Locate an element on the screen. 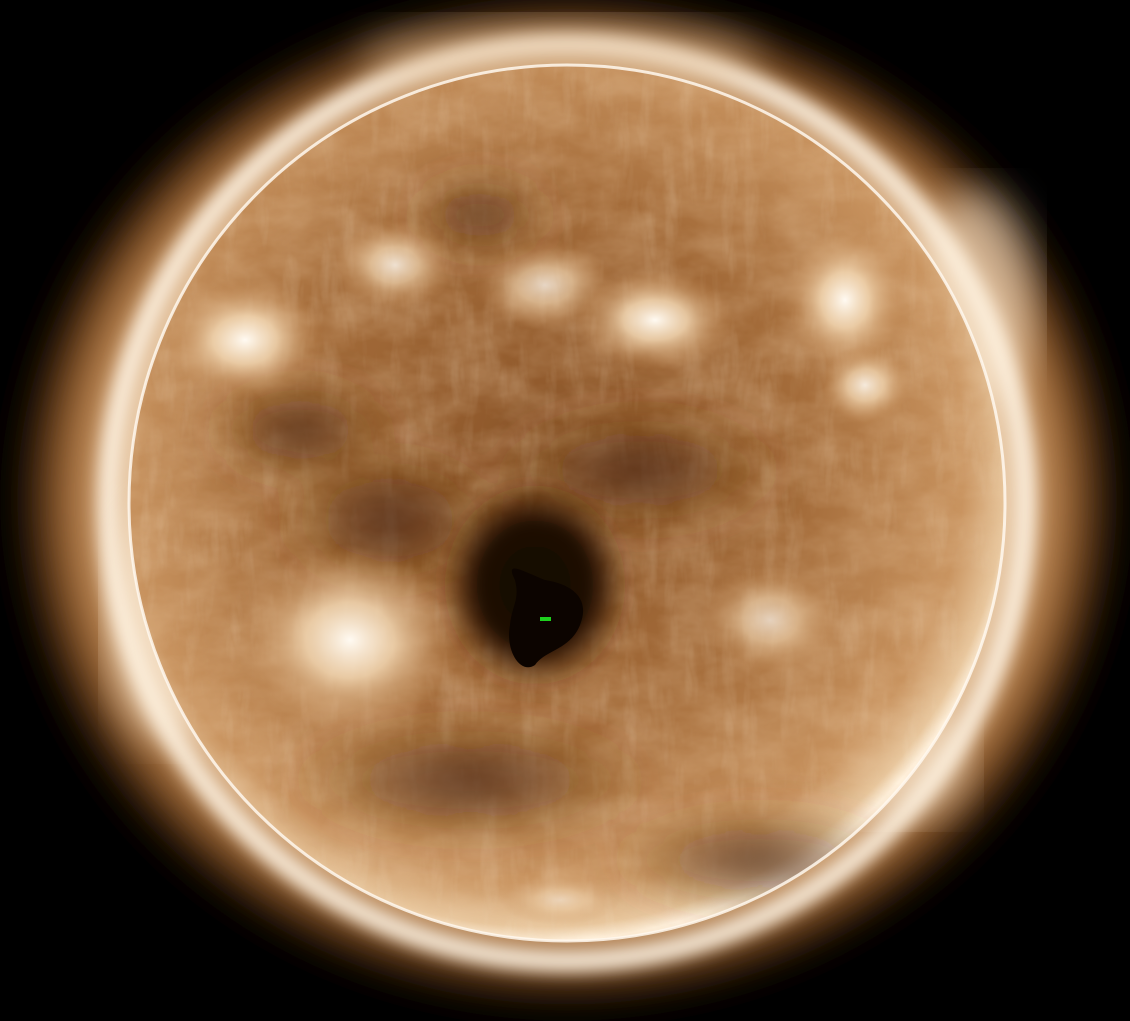 The image size is (1130, 1021). coronal-hole is located at coordinates (535, 585).